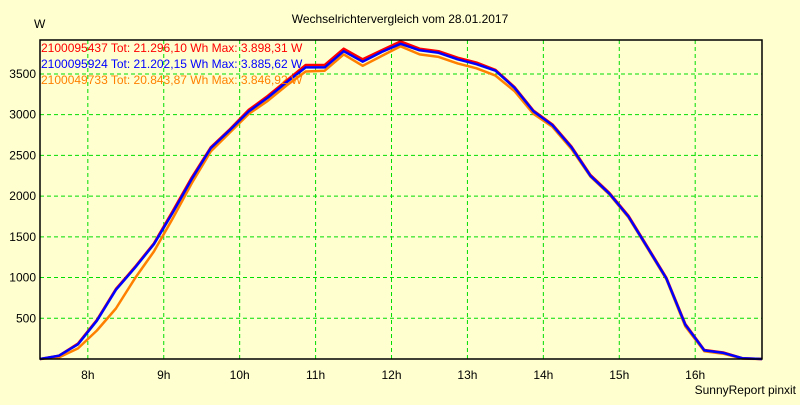  What do you see at coordinates (22, 115) in the screenshot?
I see `y-tick-label: 3000` at bounding box center [22, 115].